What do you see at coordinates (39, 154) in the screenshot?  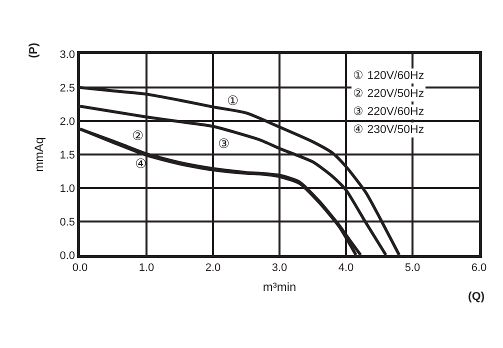 I see `y-axis-title: mmAq` at bounding box center [39, 154].